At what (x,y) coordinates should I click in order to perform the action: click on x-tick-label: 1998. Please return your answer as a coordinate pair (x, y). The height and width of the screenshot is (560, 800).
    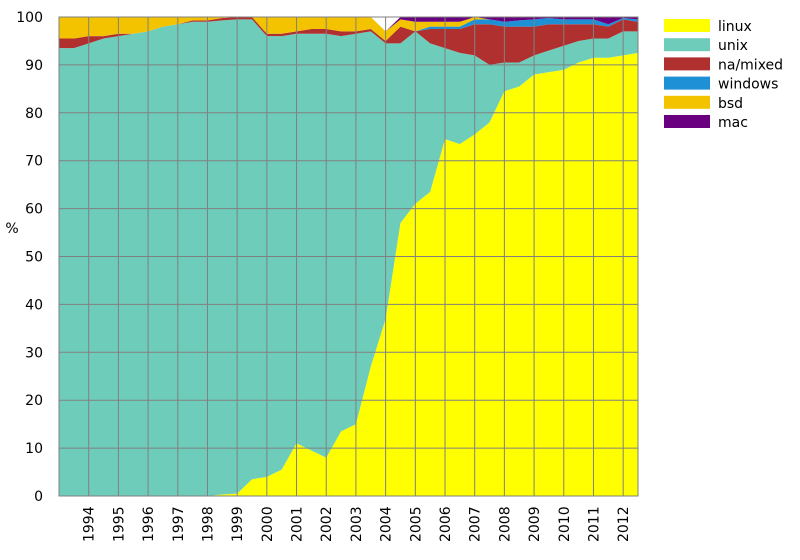
    Looking at the image, I should click on (208, 524).